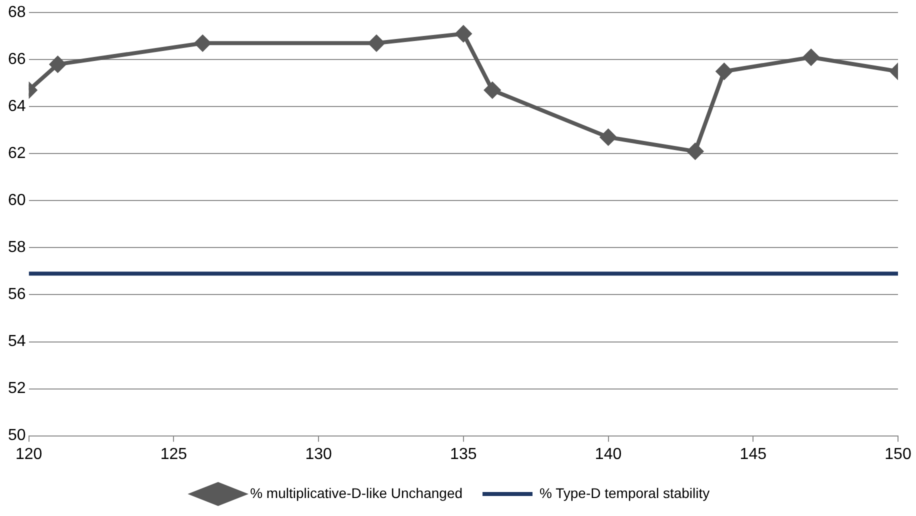 This screenshot has height=516, width=916. Describe the element at coordinates (463, 454) in the screenshot. I see `x-tick-label: 135` at that location.